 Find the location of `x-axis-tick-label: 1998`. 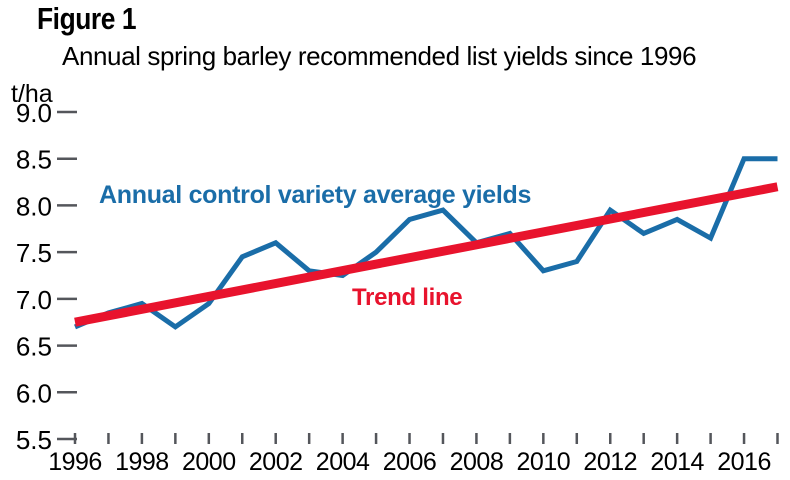

x-axis-tick-label: 1998 is located at coordinates (142, 462).